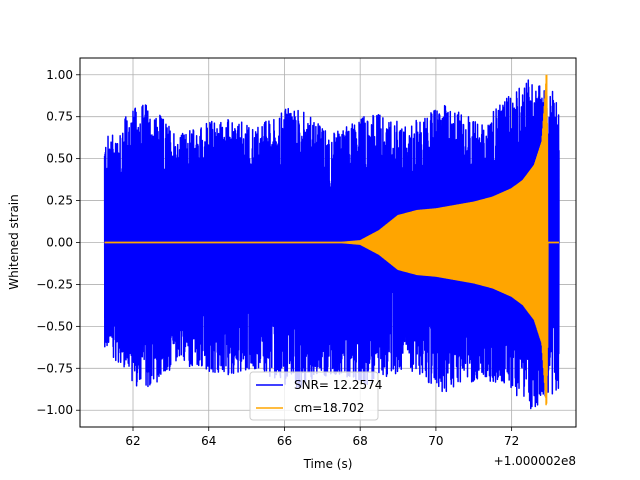 Image resolution: width=640 pixels, height=480 pixels. I want to click on y-tick-label: −0.25, so click(54, 284).